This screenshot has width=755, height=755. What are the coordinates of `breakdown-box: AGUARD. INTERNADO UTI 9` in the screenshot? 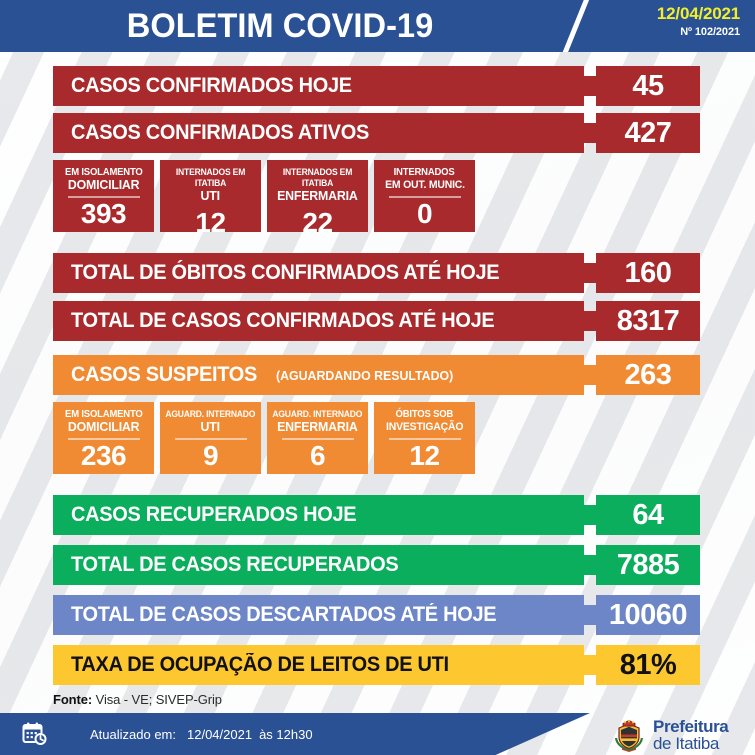 It's located at (210, 438).